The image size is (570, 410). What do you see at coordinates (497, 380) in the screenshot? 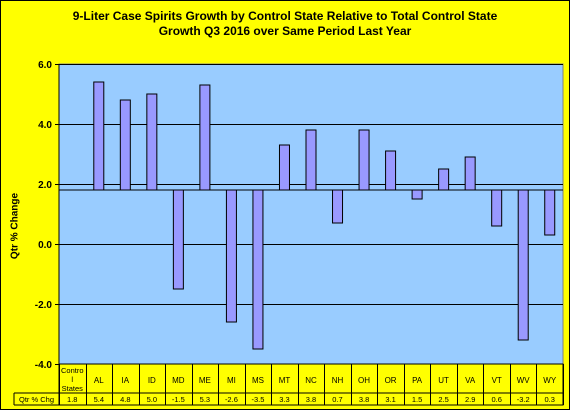
I see `x-category-label: VT` at bounding box center [497, 380].